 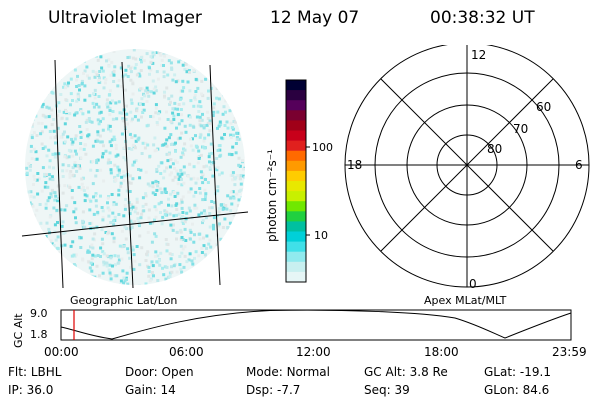 What do you see at coordinates (296, 181) in the screenshot?
I see `color-scale` at bounding box center [296, 181].